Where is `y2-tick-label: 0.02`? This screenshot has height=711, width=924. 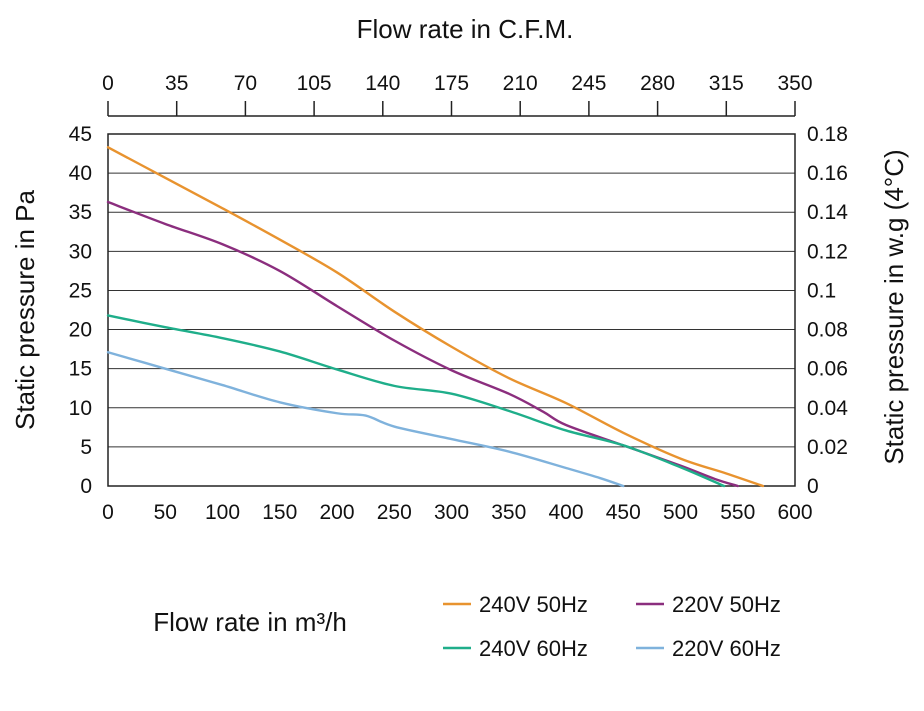 y2-tick-label: 0.02 is located at coordinates (827, 447).